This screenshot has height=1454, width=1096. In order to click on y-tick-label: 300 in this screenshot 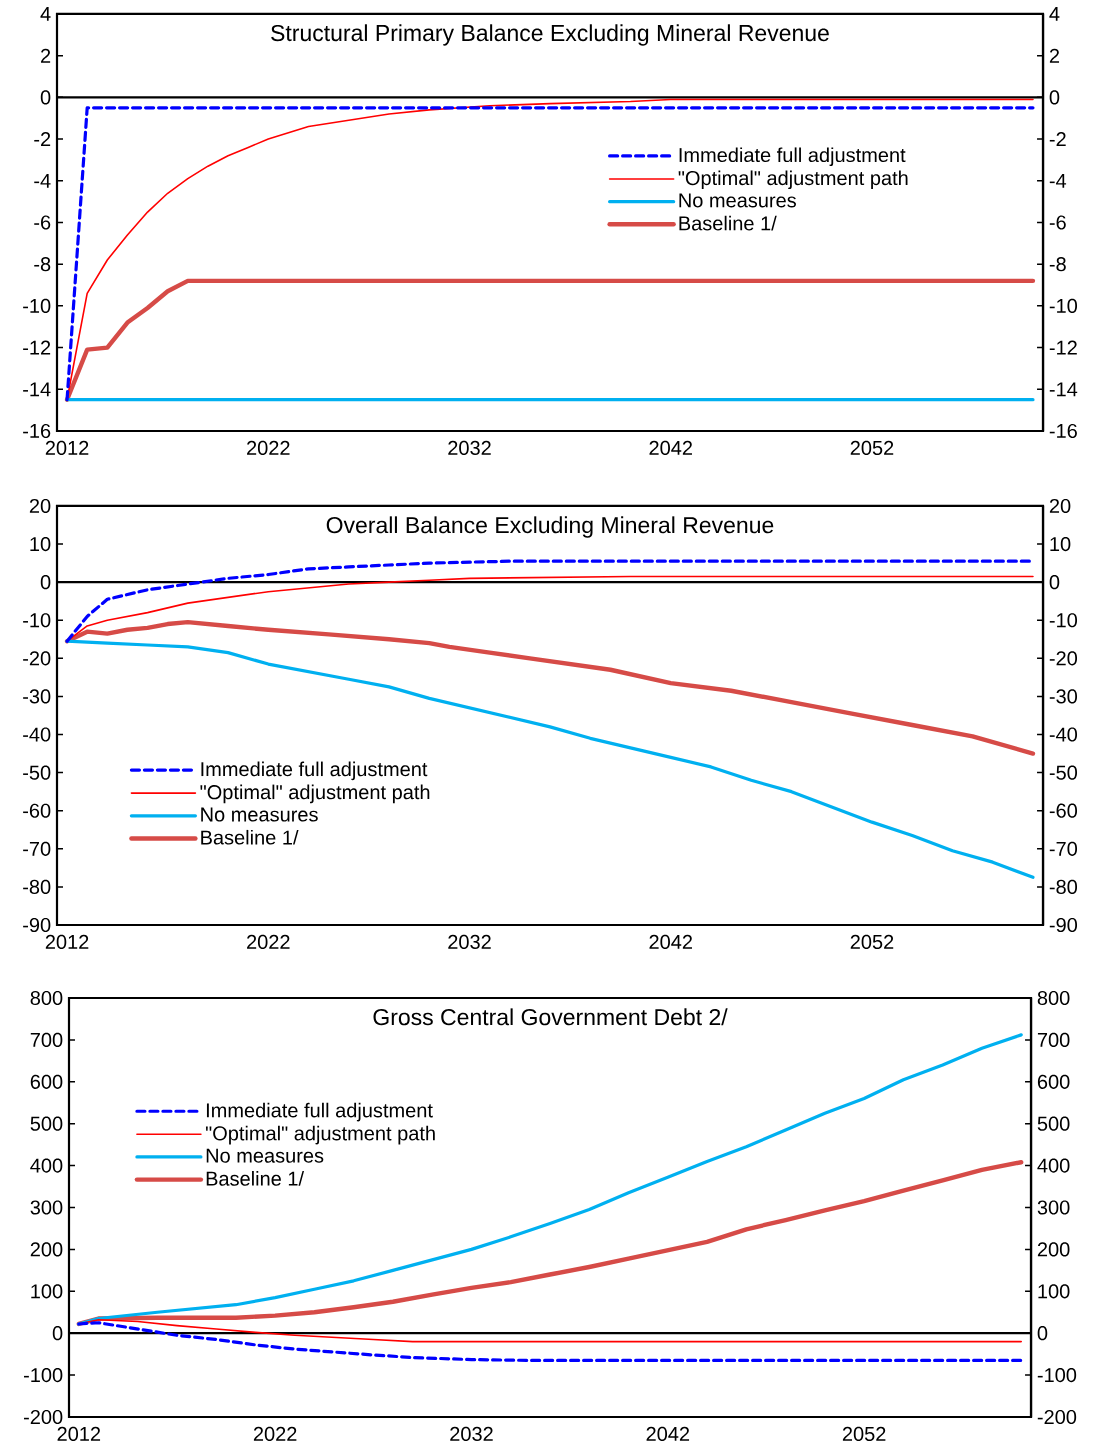, I will do `click(46, 1207)`.